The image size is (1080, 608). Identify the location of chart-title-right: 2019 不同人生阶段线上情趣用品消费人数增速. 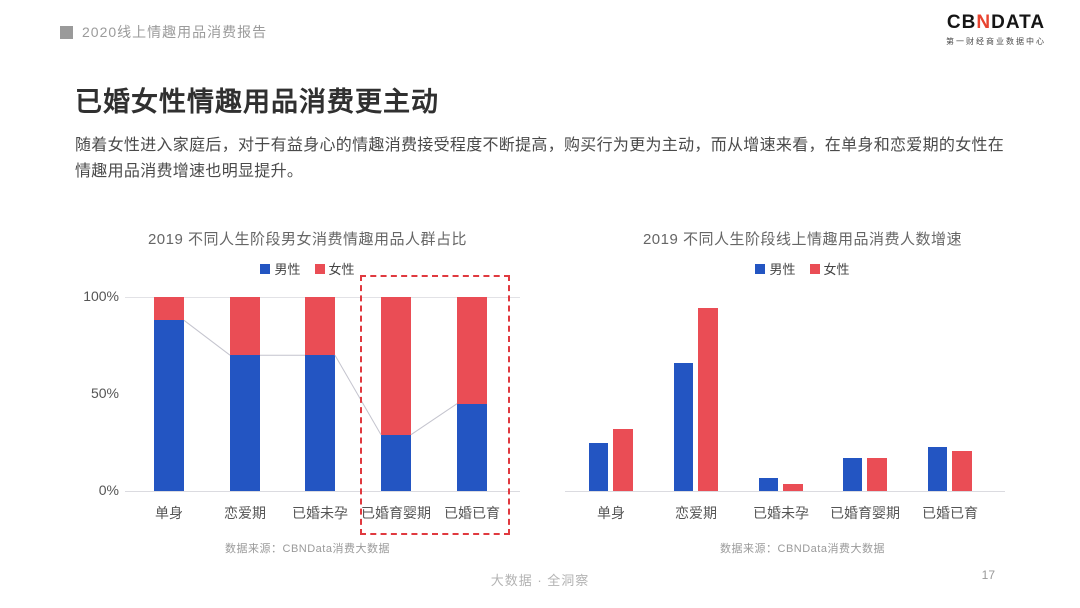
(802, 239).